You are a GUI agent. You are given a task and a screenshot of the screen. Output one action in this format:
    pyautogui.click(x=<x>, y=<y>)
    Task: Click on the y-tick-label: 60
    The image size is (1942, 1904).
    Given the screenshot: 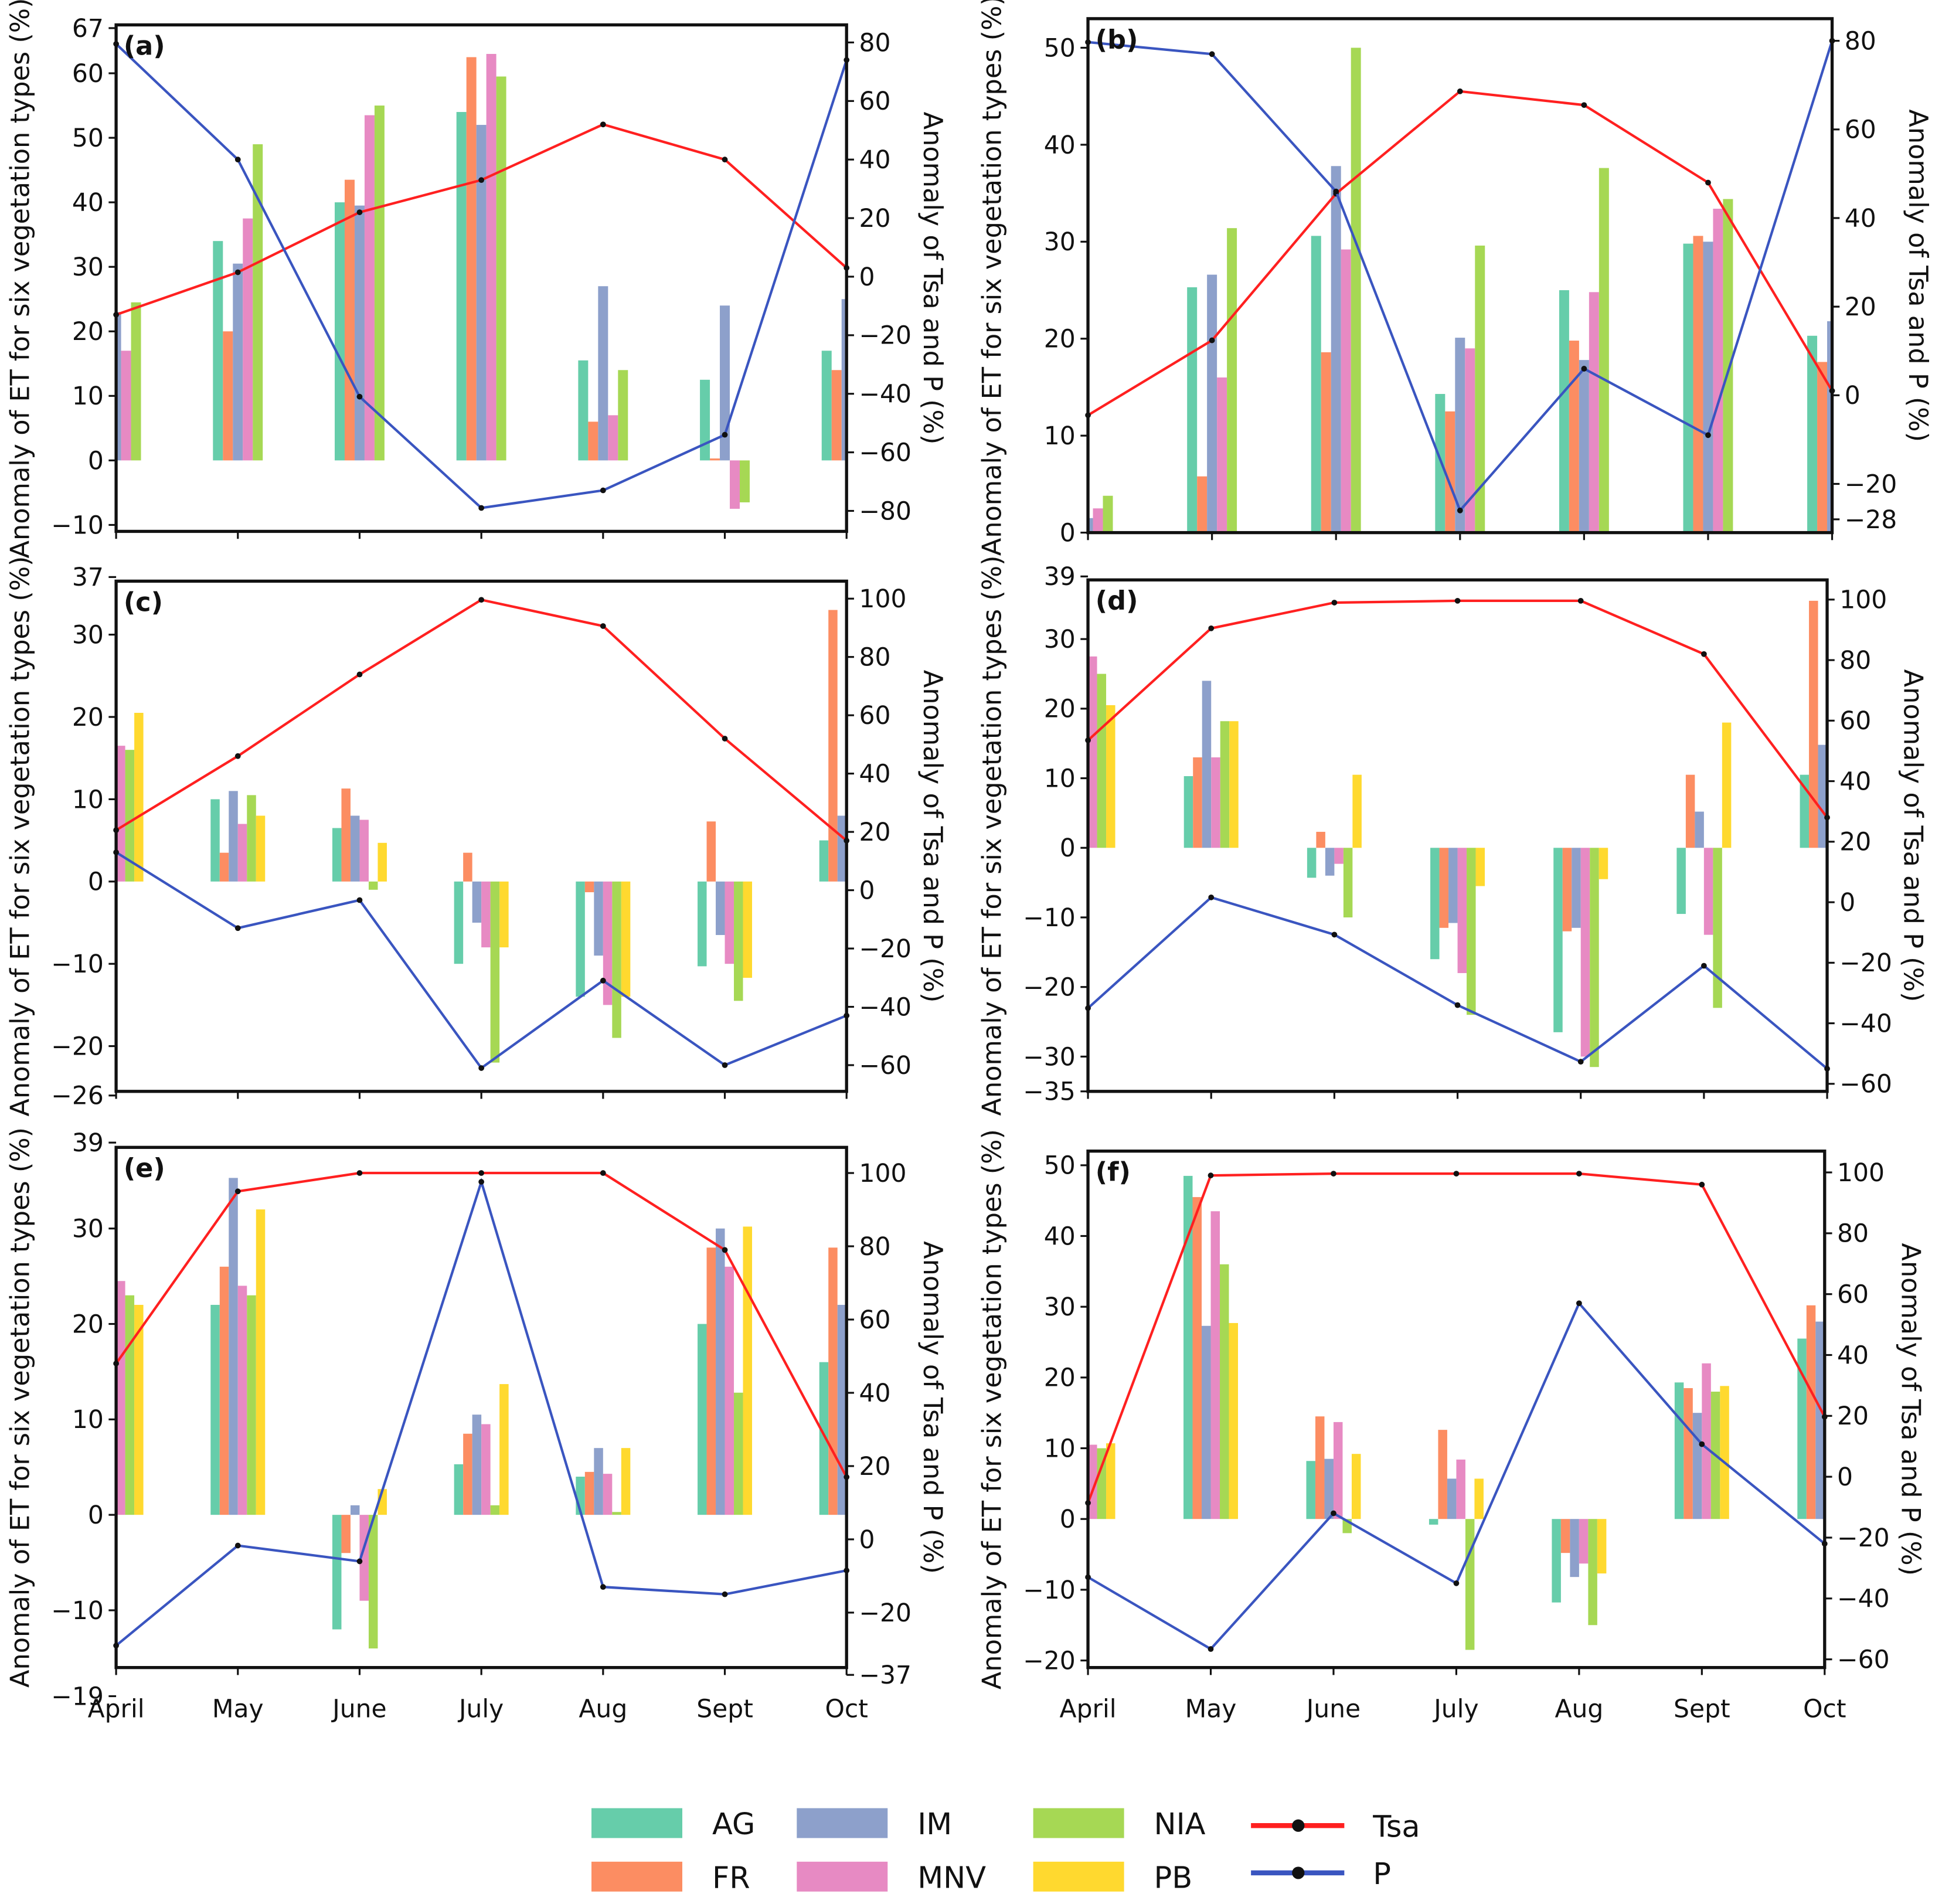 What is the action you would take?
    pyautogui.click(x=88, y=74)
    